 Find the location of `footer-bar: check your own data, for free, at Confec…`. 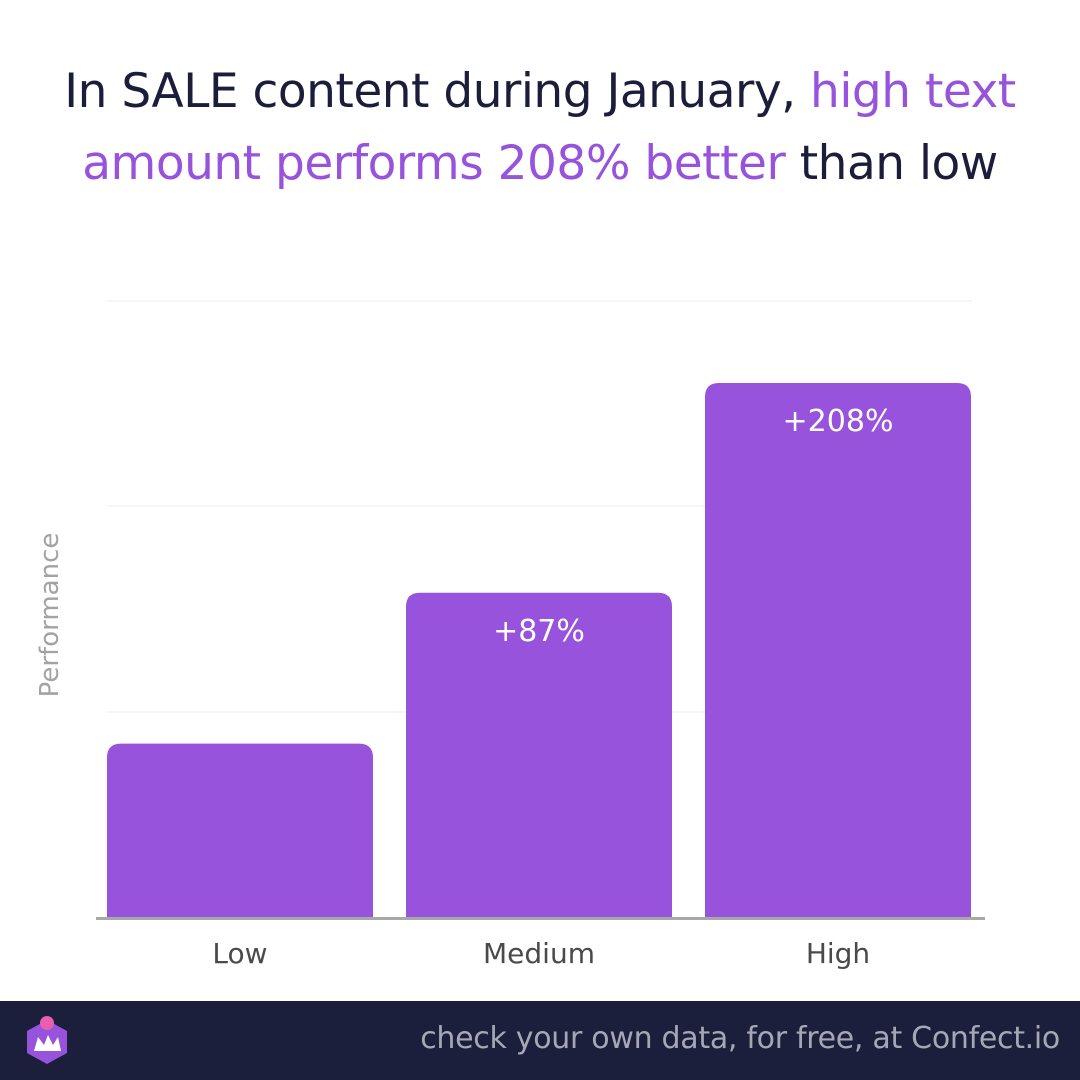

footer-bar: check your own data, for free, at Confec… is located at coordinates (540, 1040).